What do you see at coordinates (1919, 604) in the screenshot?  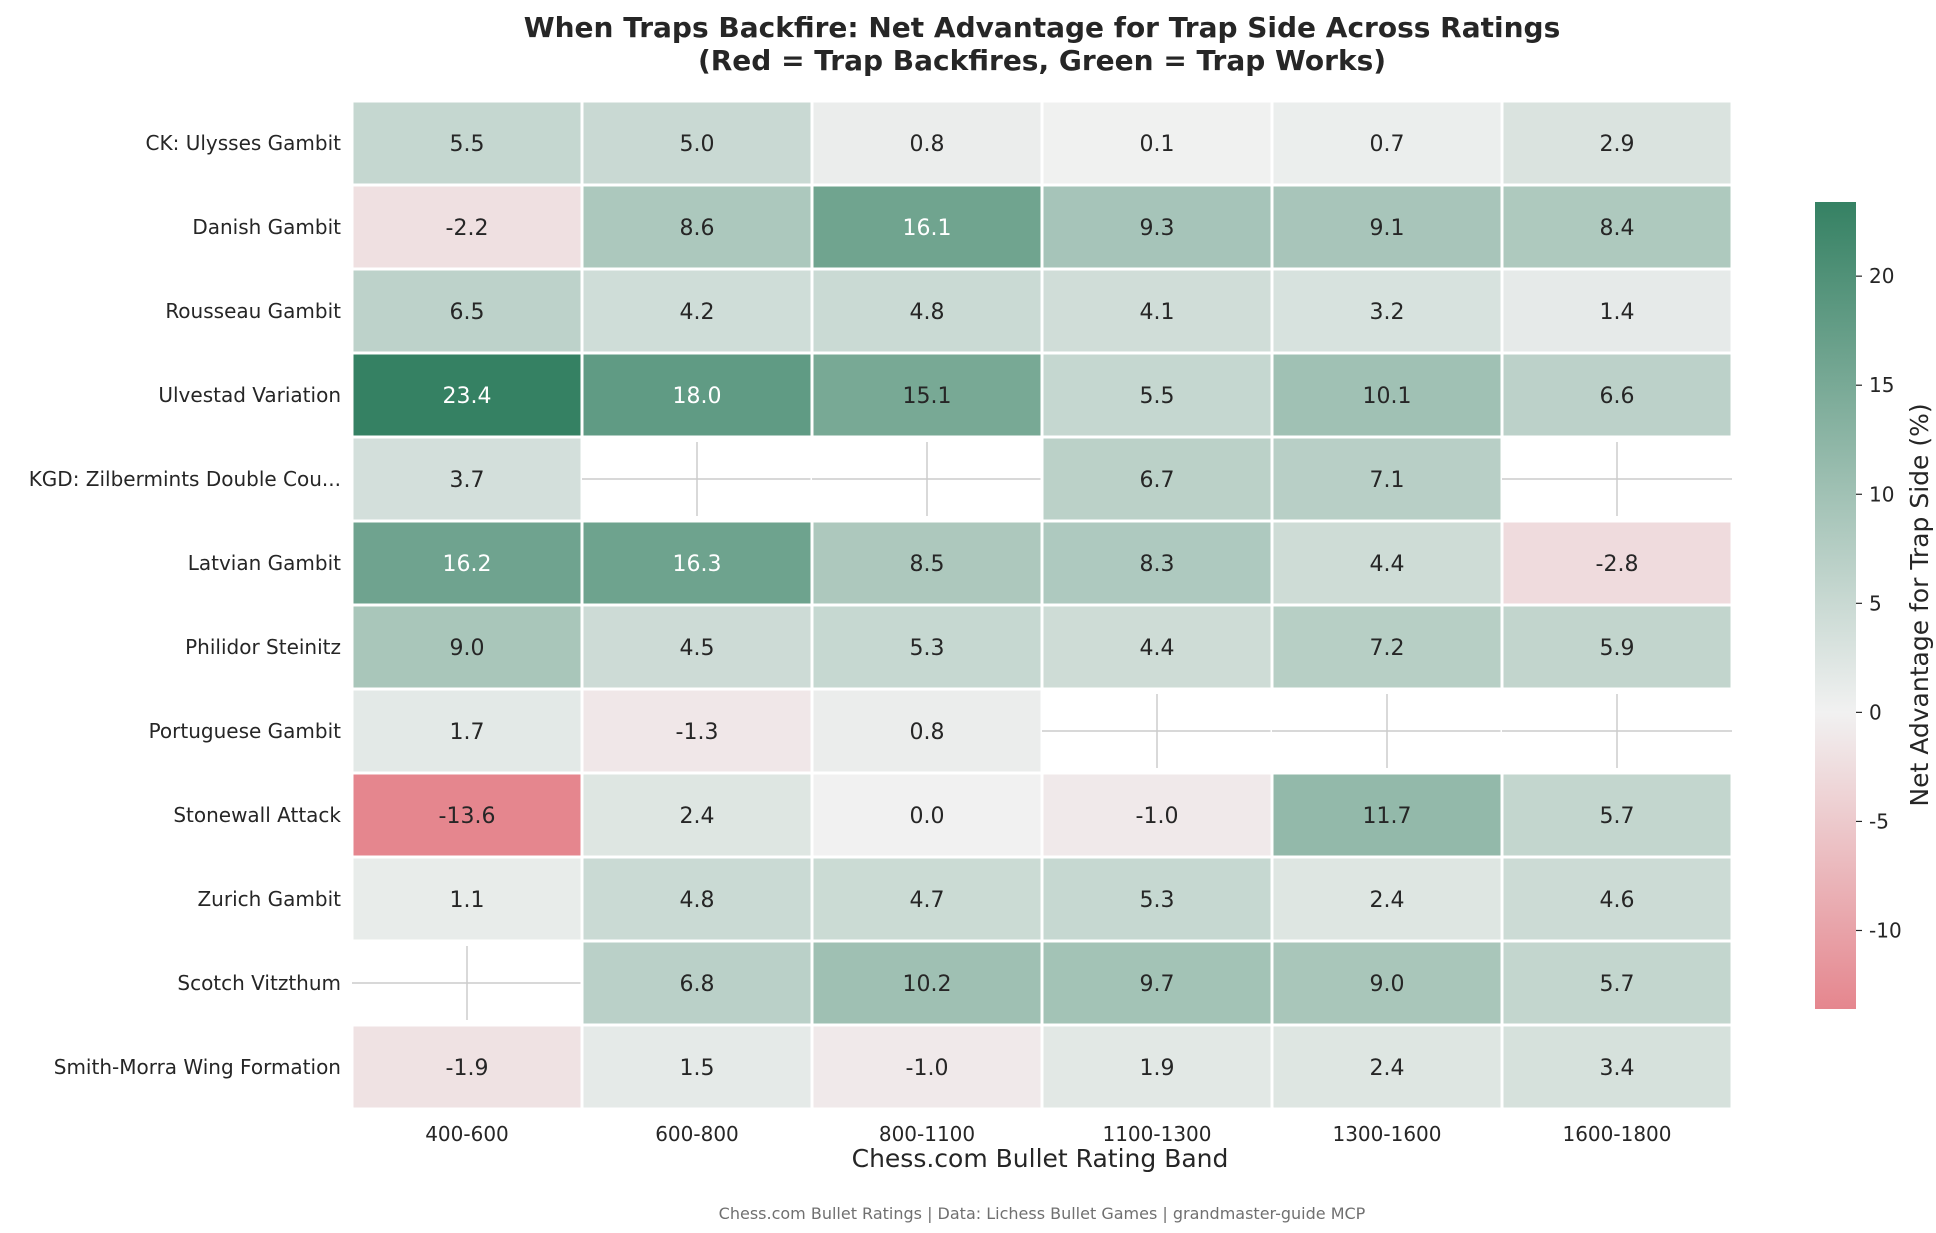 I see `colorbar-title: Net Advantage for Trap Side (%)` at bounding box center [1919, 604].